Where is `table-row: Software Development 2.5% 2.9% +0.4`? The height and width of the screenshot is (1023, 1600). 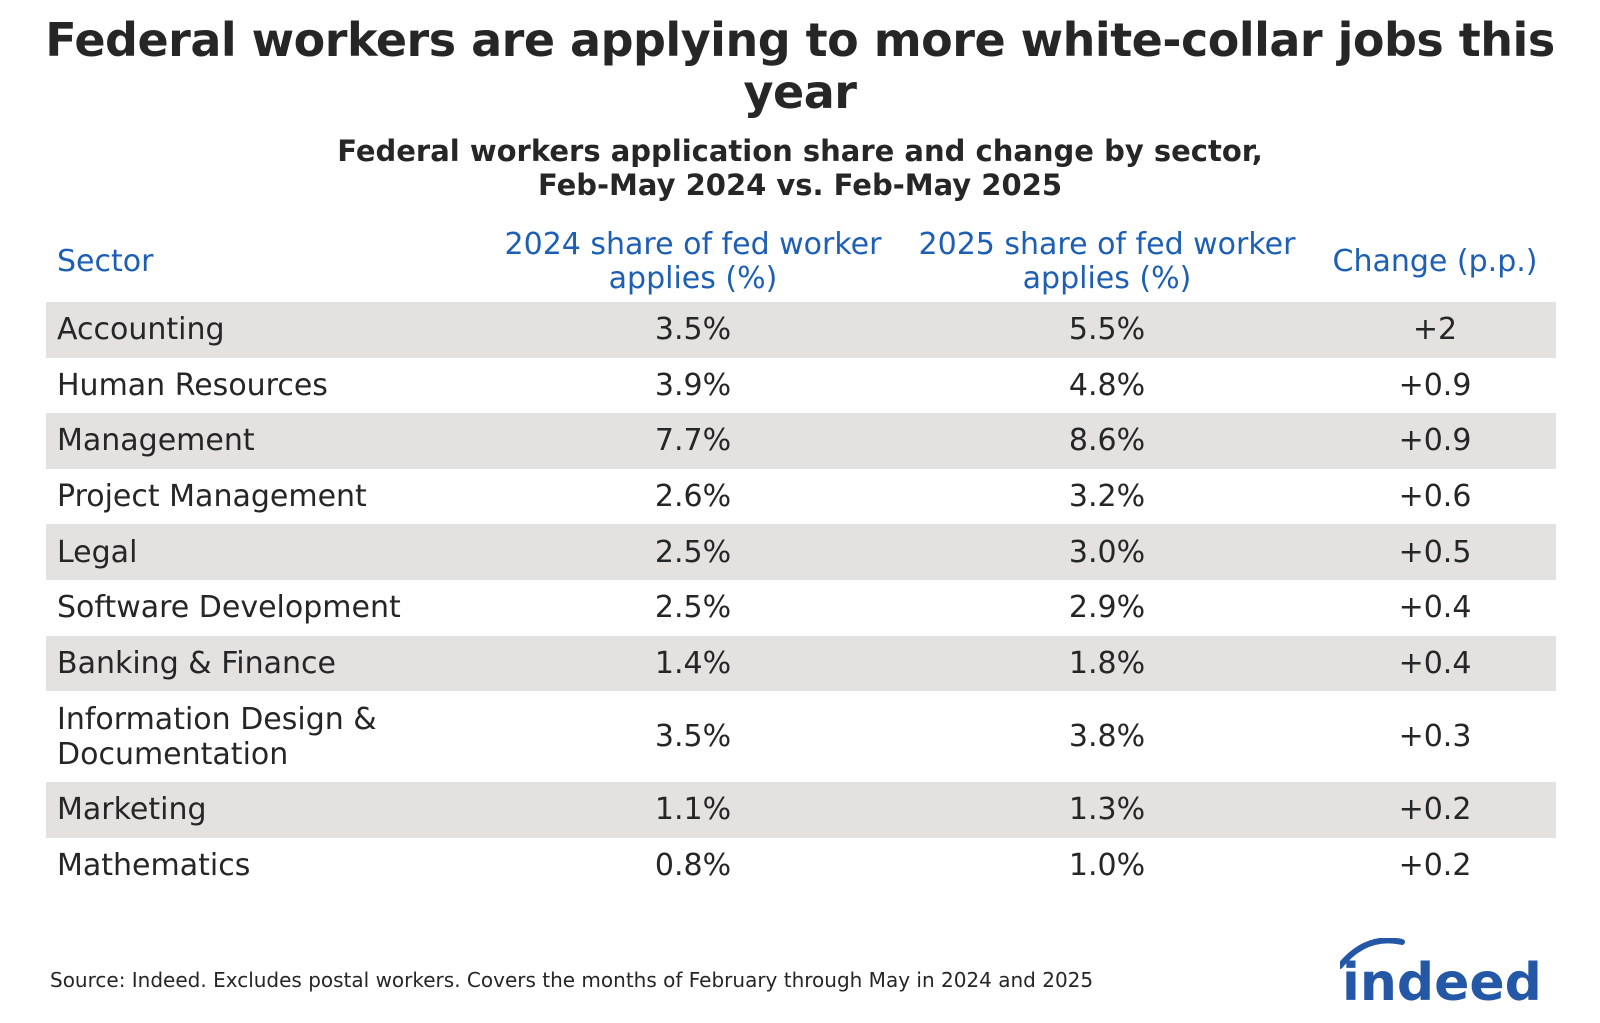 table-row: Software Development 2.5% 2.9% +0.4 is located at coordinates (801, 608).